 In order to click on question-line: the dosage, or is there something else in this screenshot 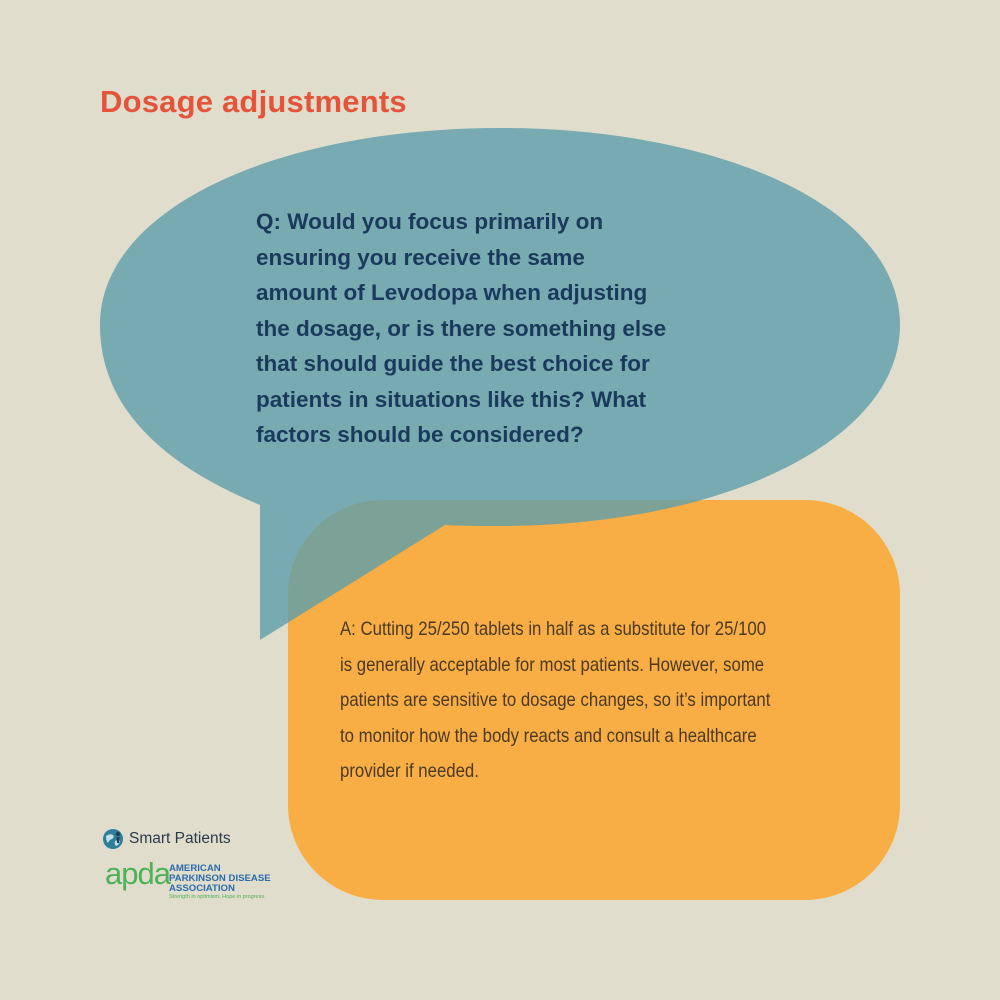, I will do `click(461, 328)`.